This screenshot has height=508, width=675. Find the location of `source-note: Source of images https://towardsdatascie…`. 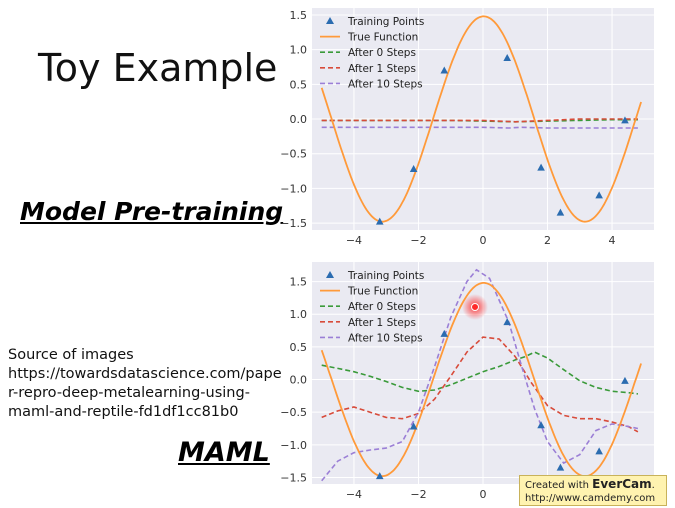

source-note: Source of images https://towardsdatascie… is located at coordinates (150, 384).